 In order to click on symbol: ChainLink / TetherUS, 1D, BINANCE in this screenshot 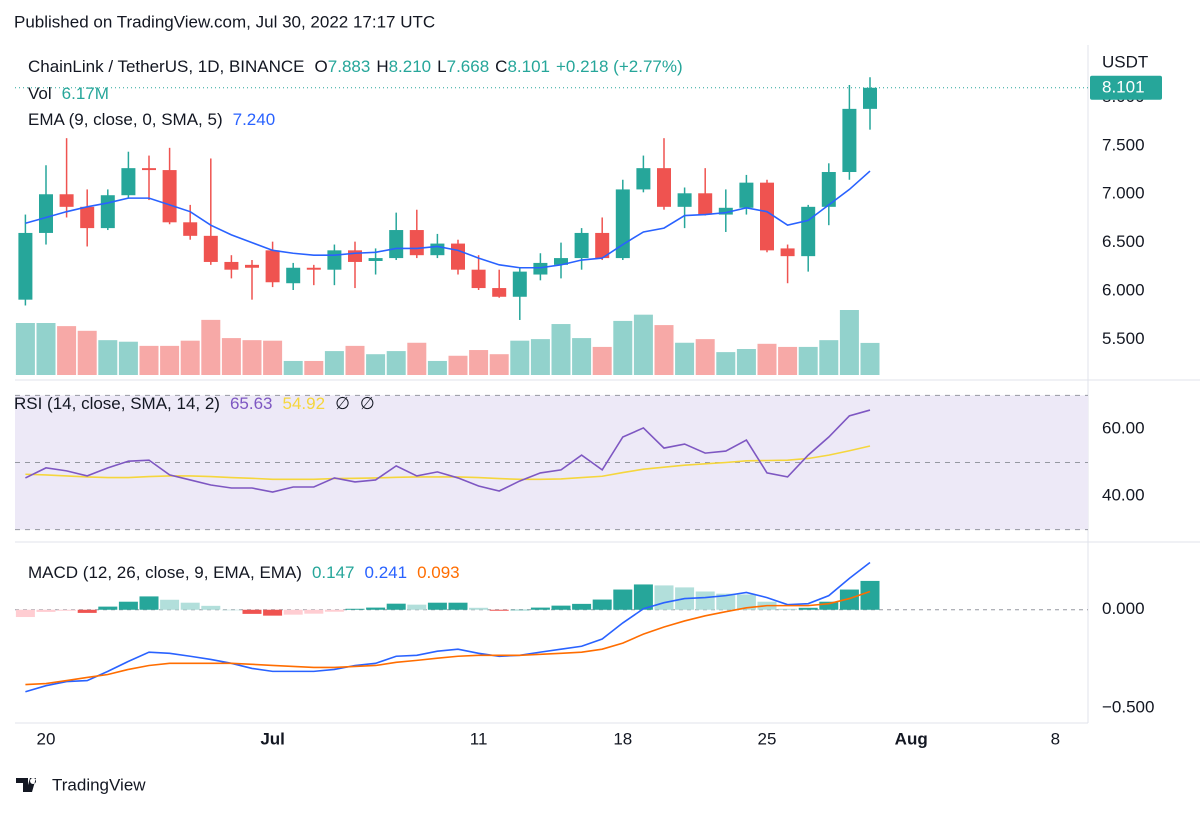, I will do `click(166, 66)`.